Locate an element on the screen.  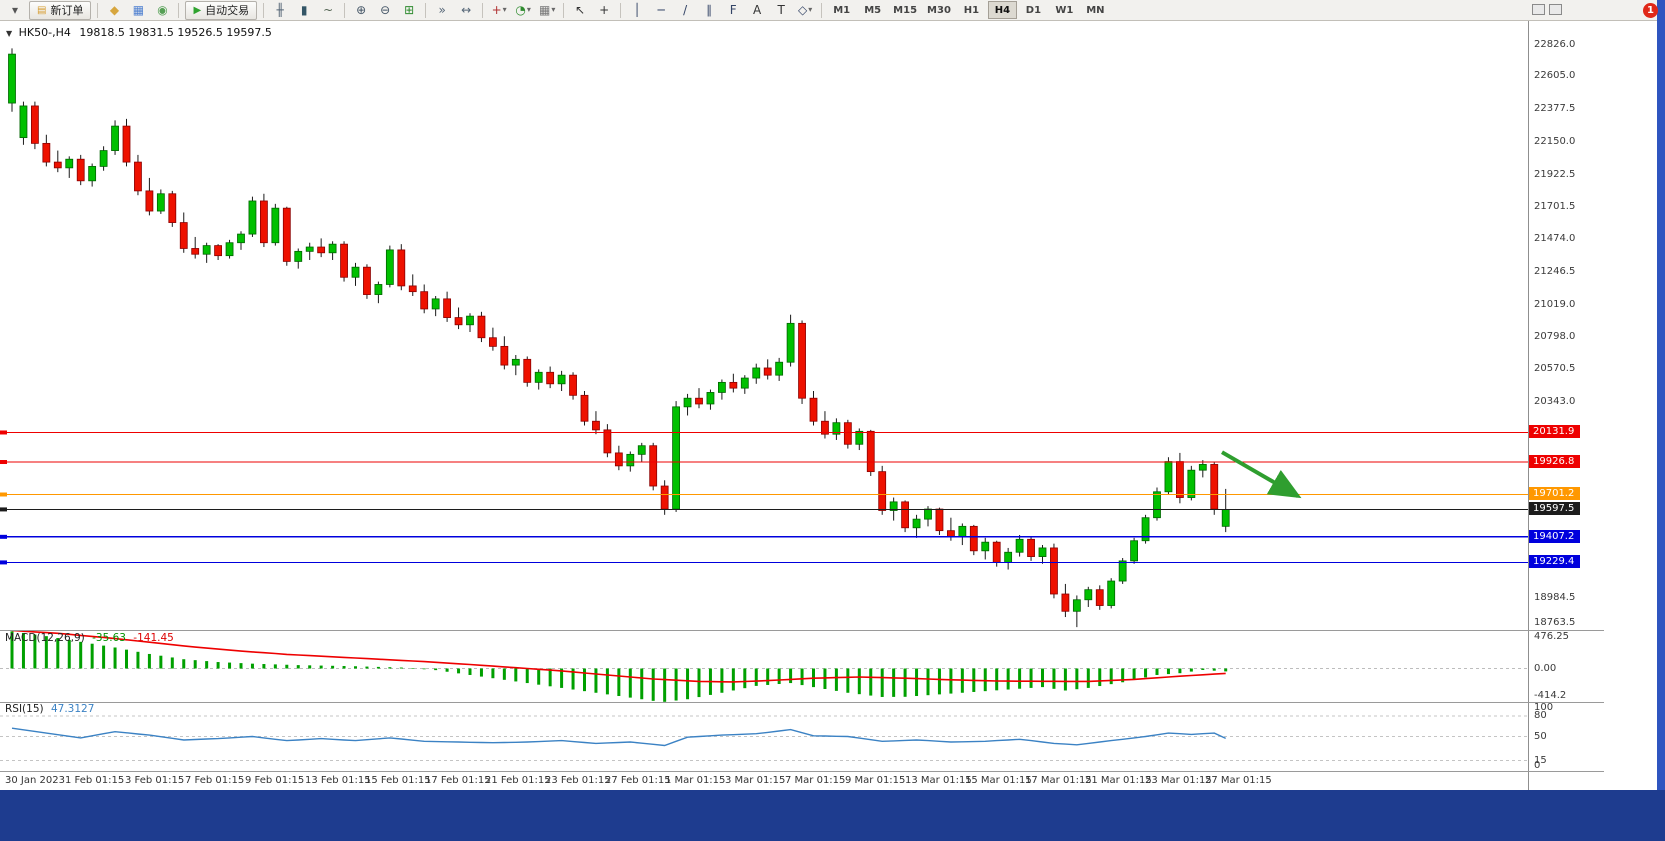
time-axis-separator is located at coordinates (802, 771).